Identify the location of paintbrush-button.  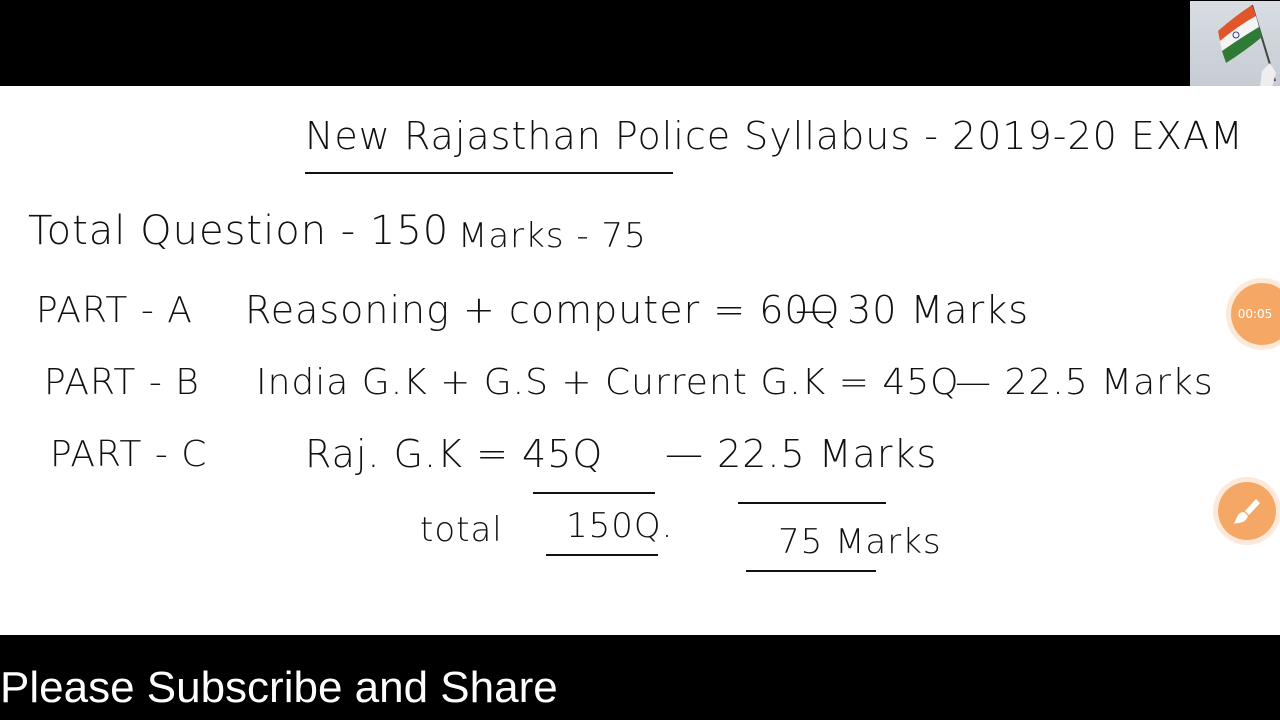
(1247, 511).